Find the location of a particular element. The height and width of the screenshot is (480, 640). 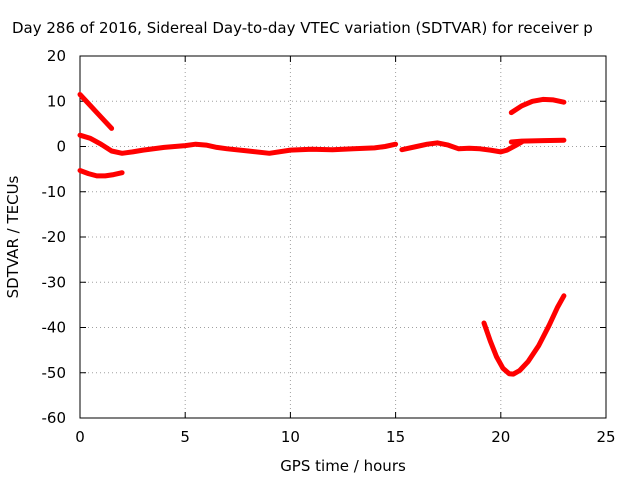

x-tick-label: 10 is located at coordinates (290, 437).